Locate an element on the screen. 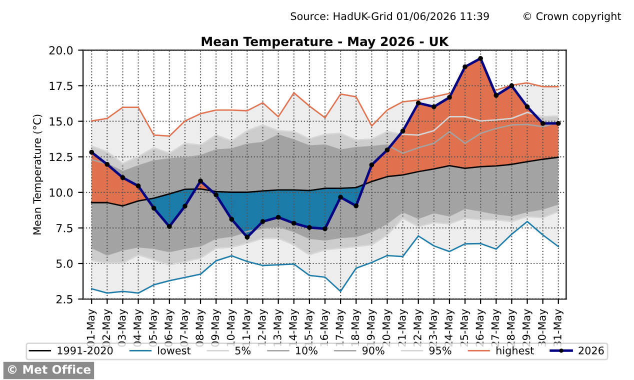 The height and width of the screenshot is (380, 634). legend-label: 5% is located at coordinates (243, 350).